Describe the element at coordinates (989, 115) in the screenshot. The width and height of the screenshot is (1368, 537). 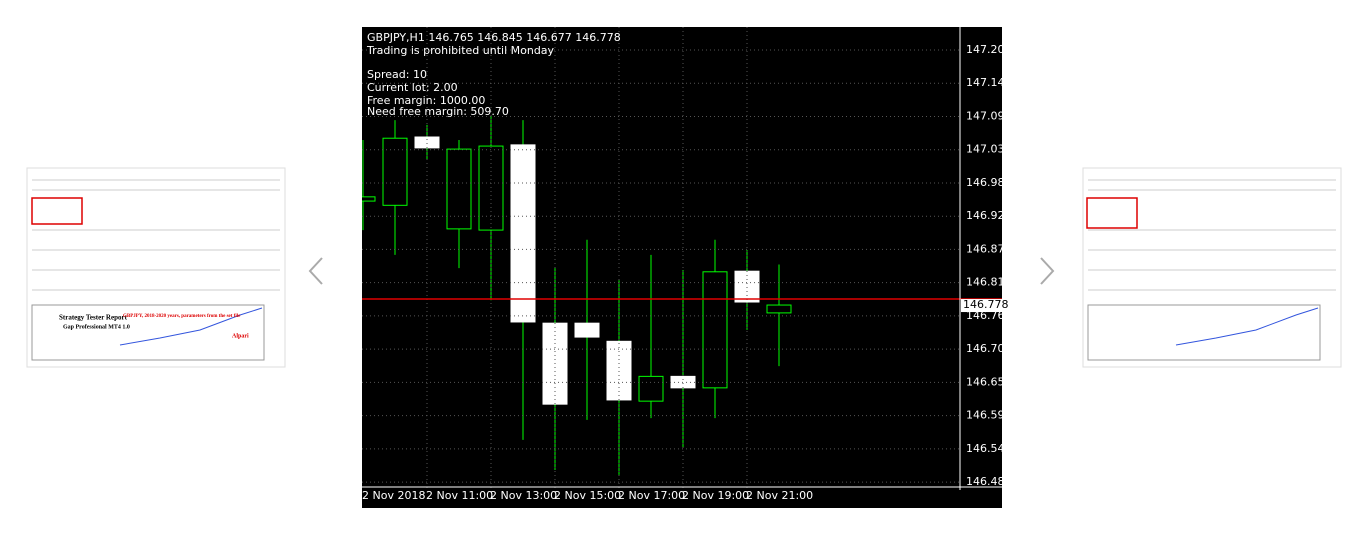
I see `y-tick-label: 147.090` at that location.